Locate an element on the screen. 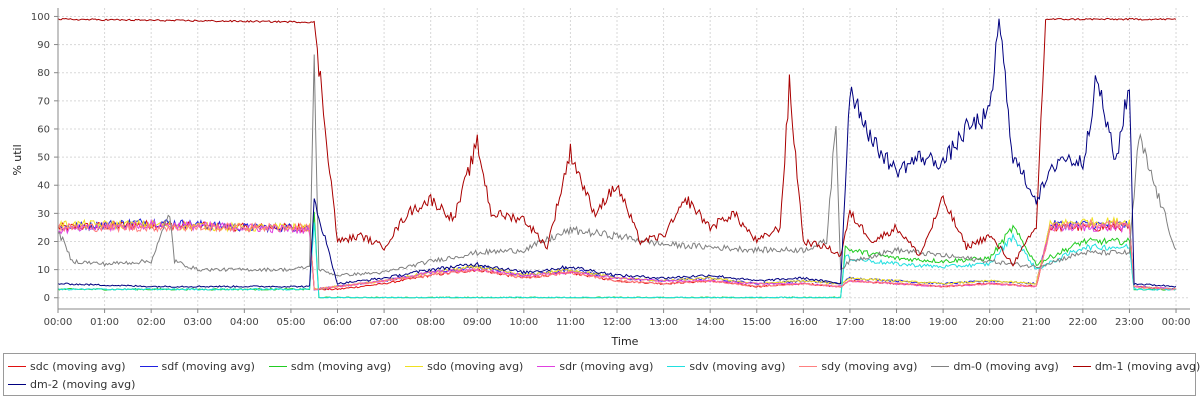 The height and width of the screenshot is (400, 1200). x-tick-label: 22:00 is located at coordinates (1082, 322).